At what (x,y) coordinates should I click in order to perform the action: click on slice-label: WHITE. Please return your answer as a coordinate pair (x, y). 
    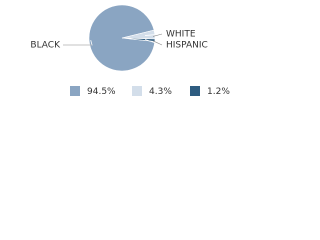
    Looking at the image, I should click on (181, 35).